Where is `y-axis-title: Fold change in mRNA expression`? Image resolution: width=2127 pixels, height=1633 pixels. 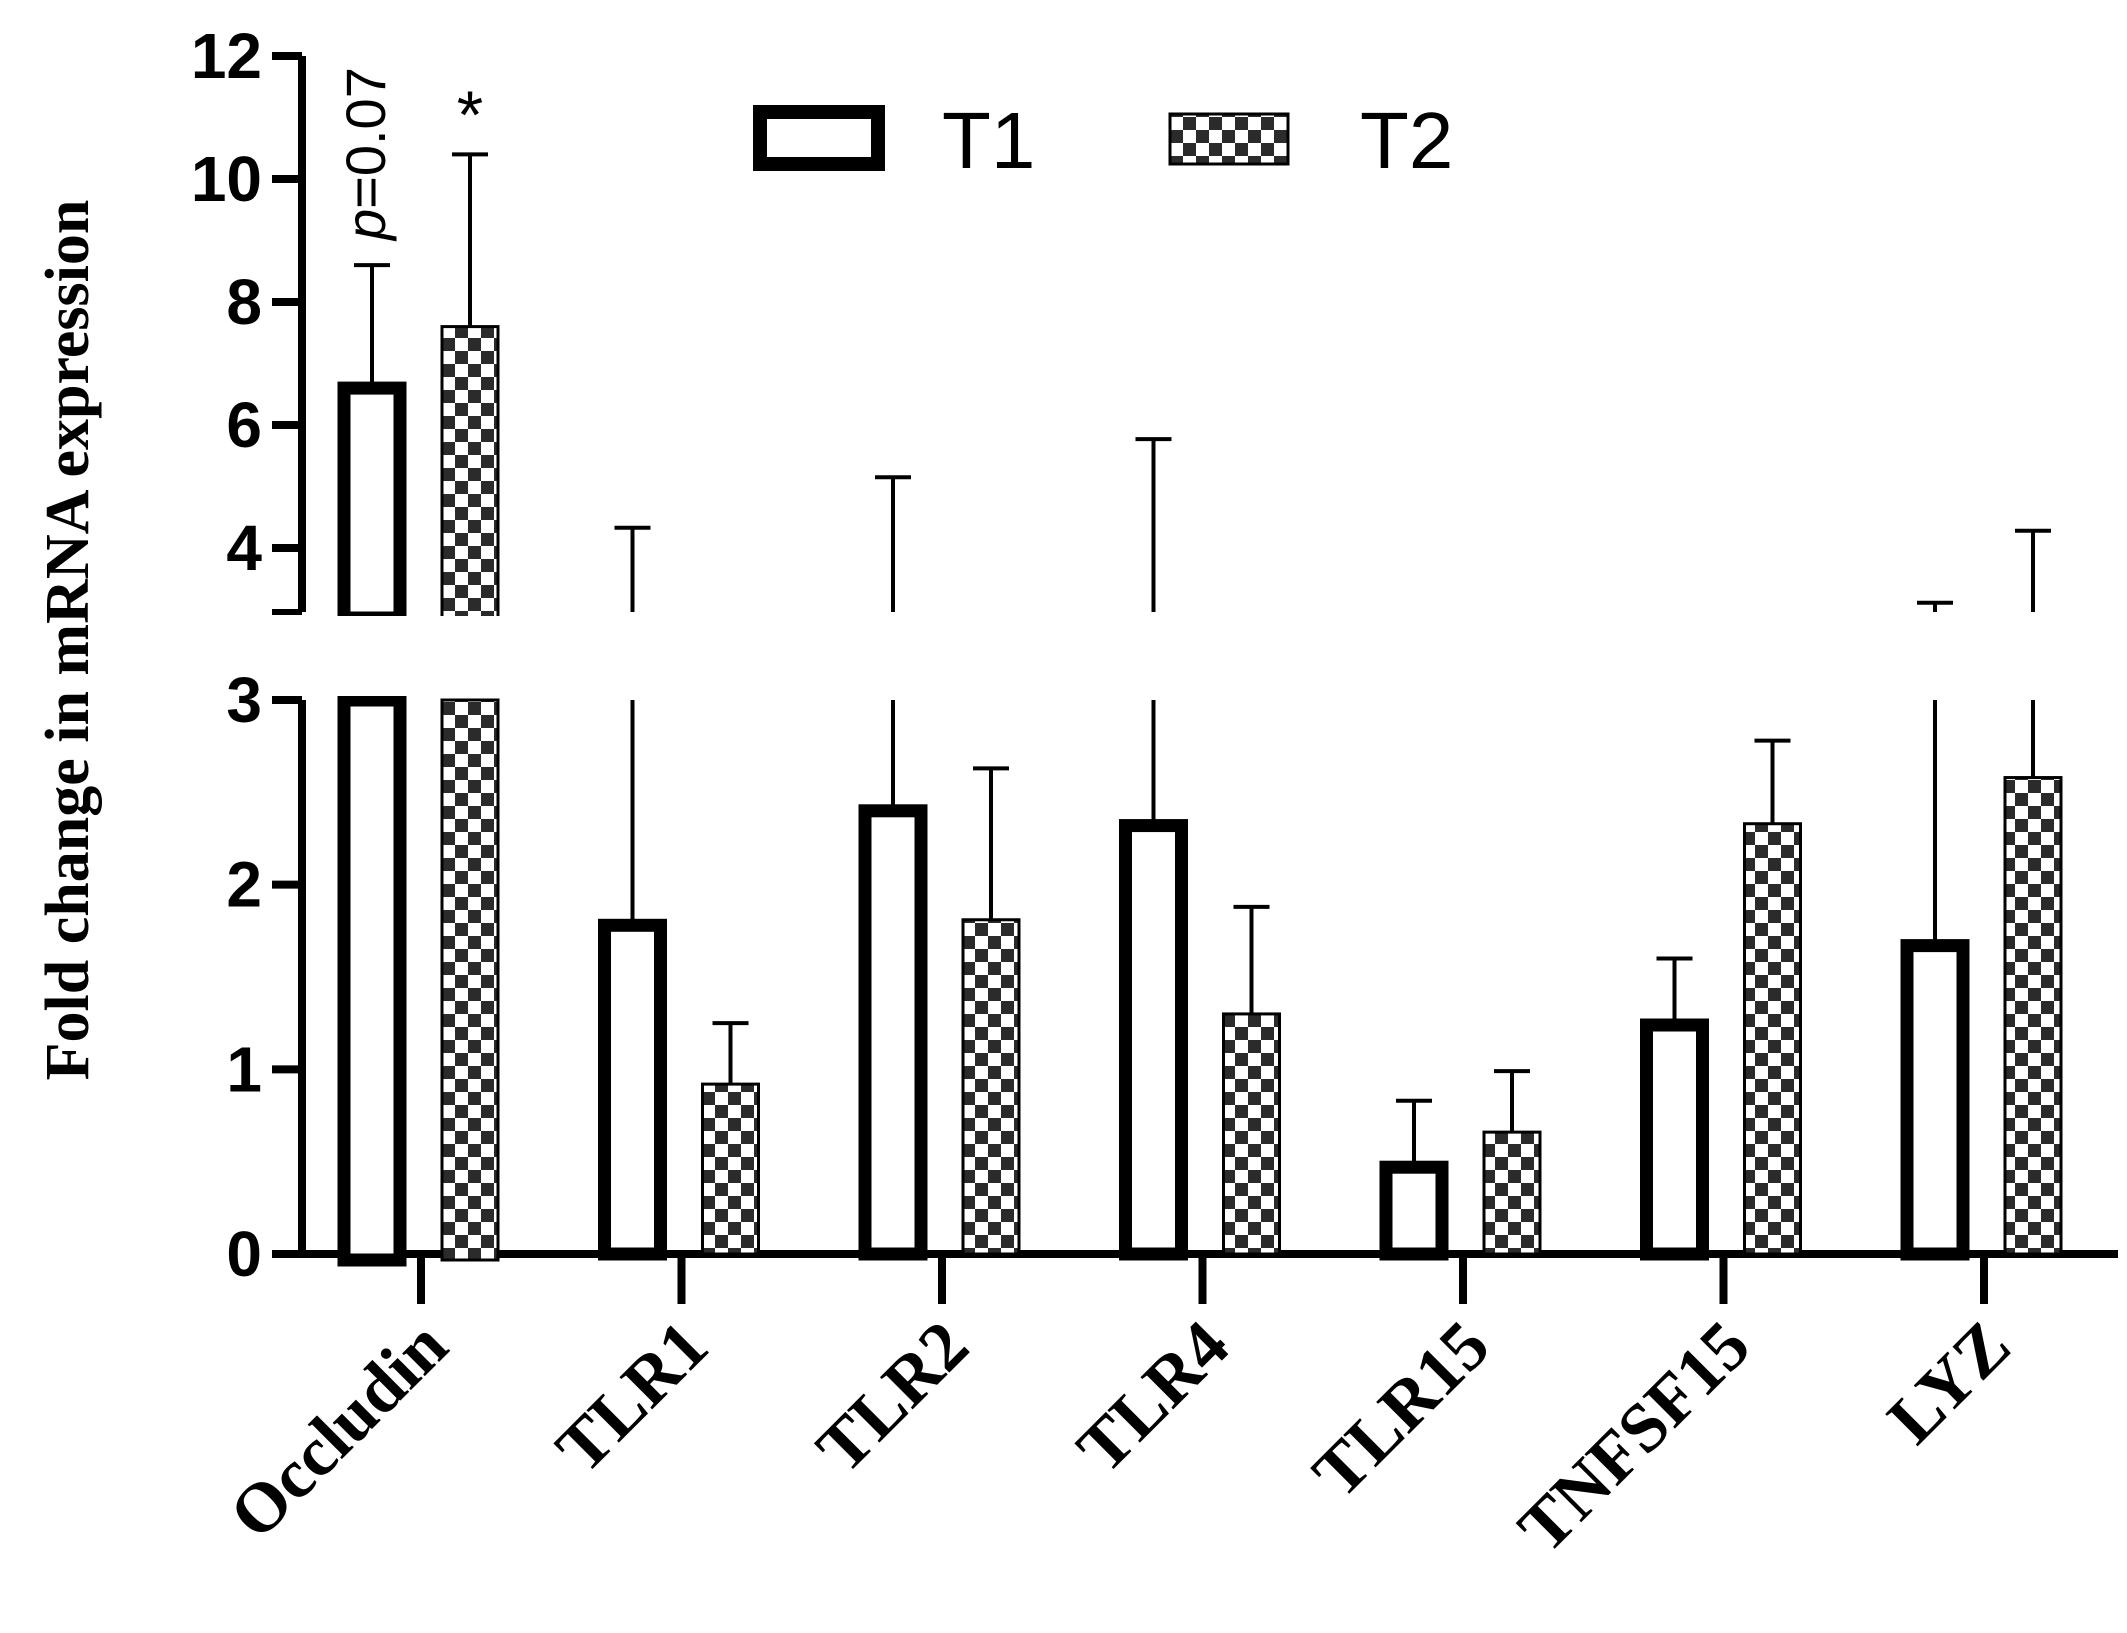
y-axis-title: Fold change in mRNA expression is located at coordinates (68, 640).